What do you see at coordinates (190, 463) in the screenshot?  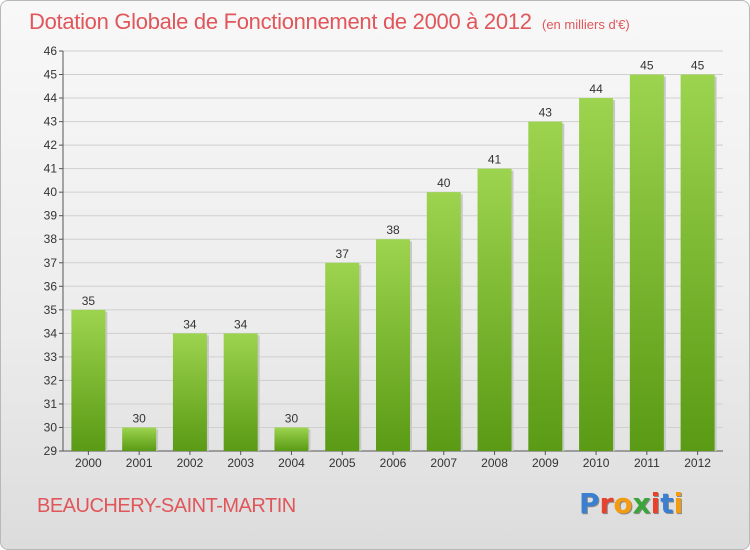 I see `x-tick-label: 2002` at bounding box center [190, 463].